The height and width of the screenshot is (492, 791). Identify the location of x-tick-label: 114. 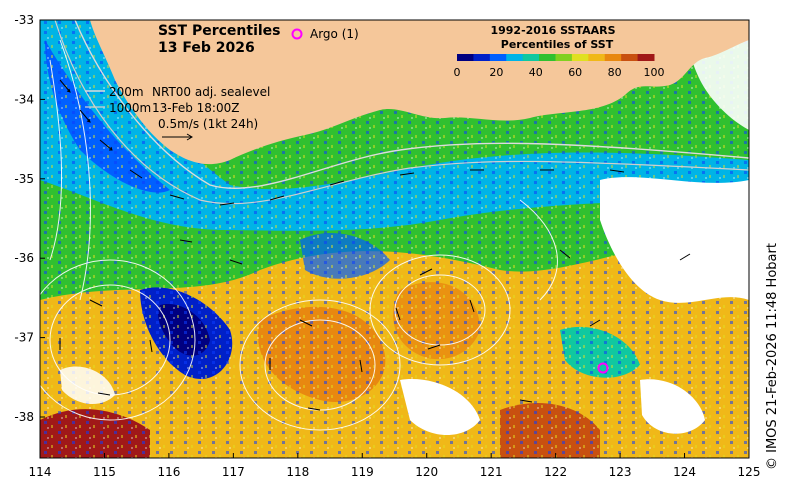
(40, 472).